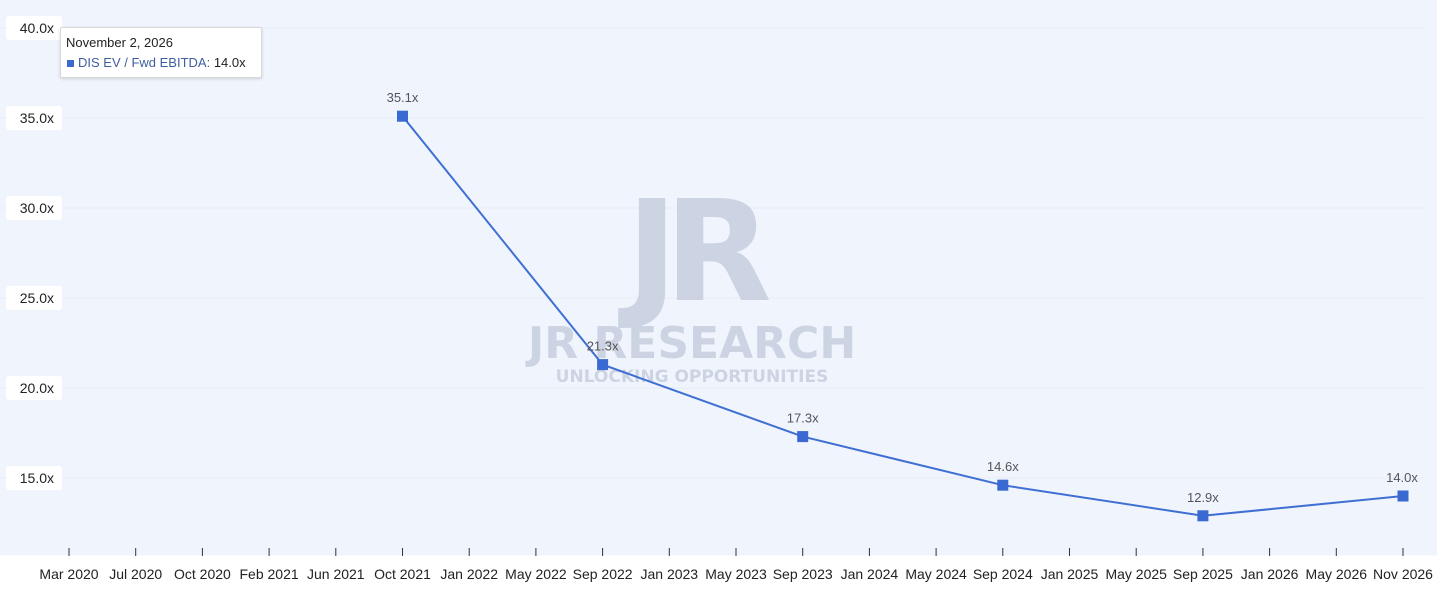  I want to click on y-tick-label: 20.0x, so click(37, 388).